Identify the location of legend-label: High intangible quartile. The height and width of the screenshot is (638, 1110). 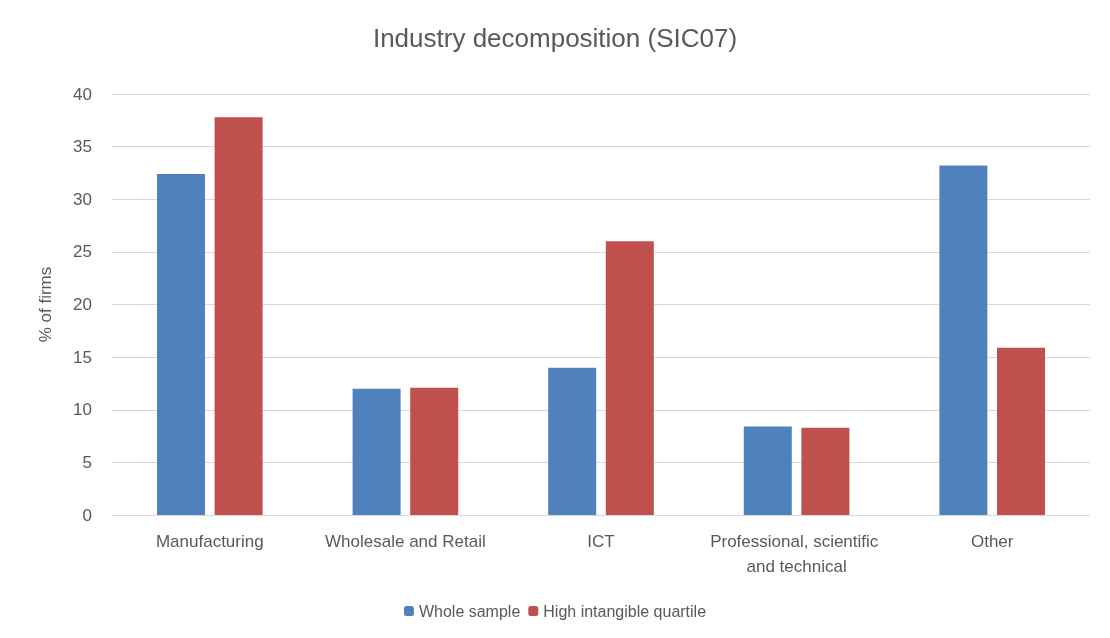
(625, 611).